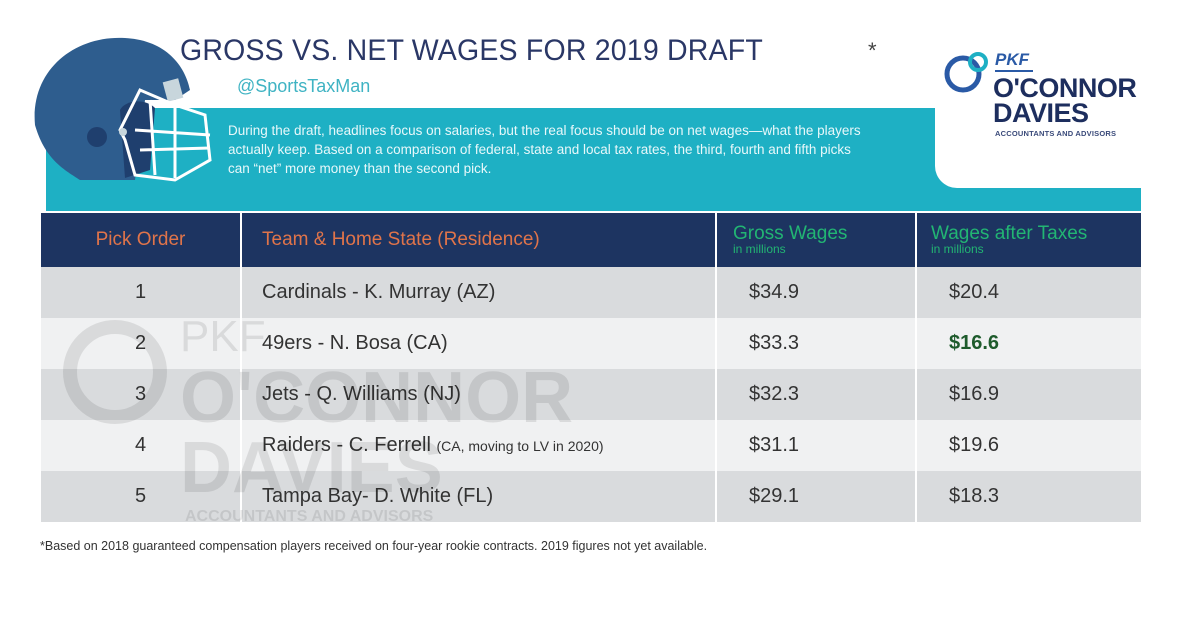 Image resolution: width=1200 pixels, height=619 pixels. I want to click on logo-underline, so click(1014, 71).